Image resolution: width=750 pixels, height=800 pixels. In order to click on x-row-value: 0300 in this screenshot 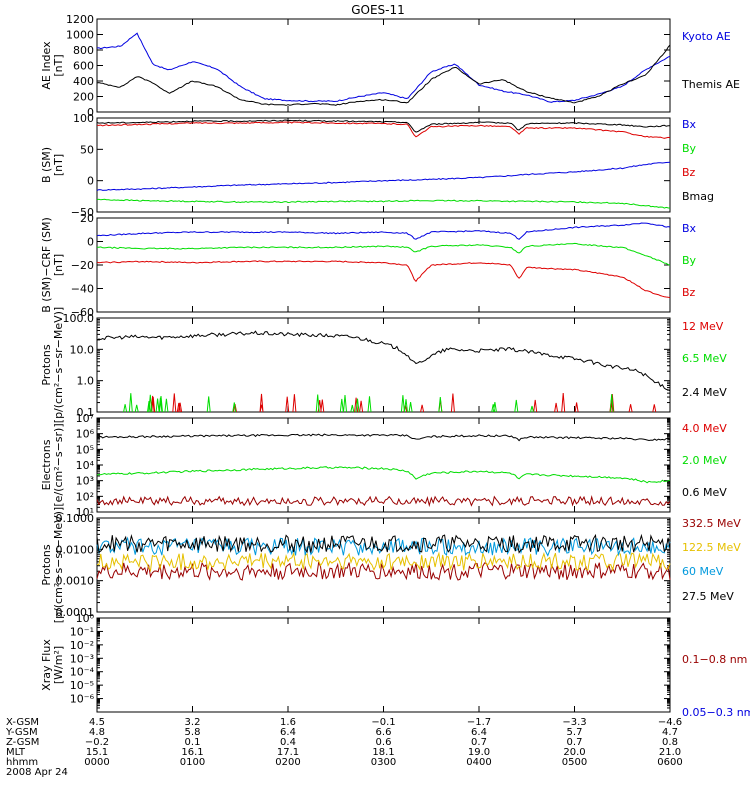, I will do `click(383, 762)`.